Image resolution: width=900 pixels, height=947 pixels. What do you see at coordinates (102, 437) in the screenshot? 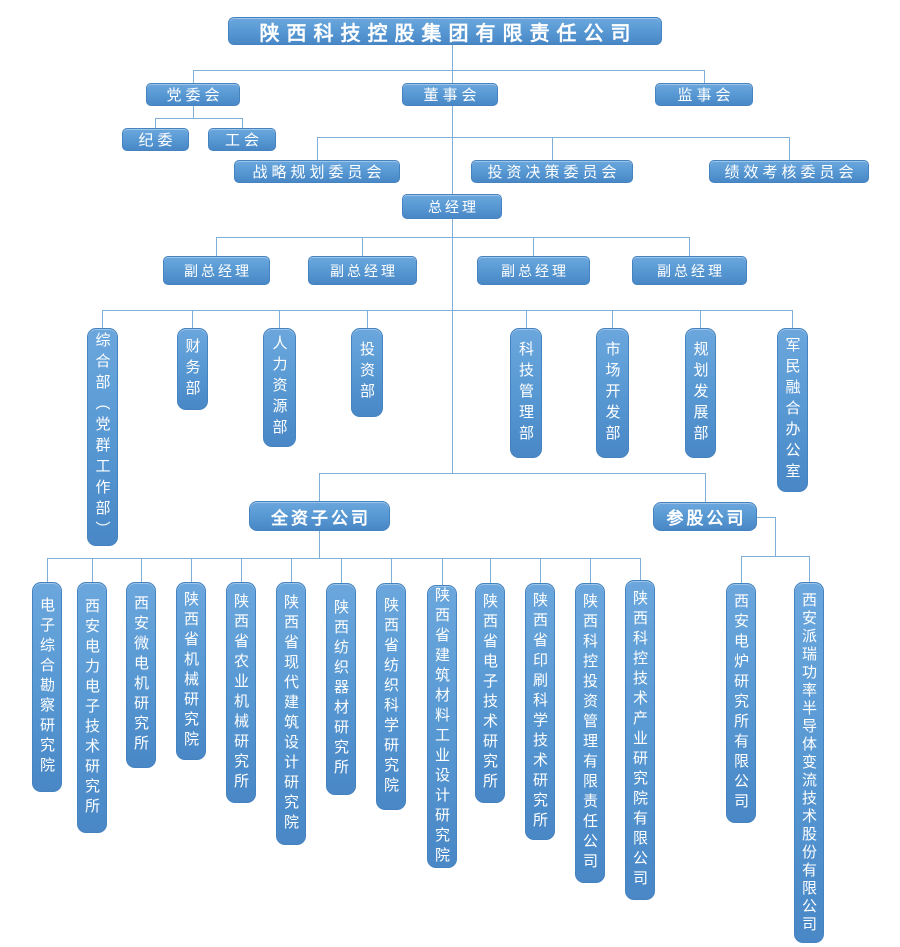
I see `node-dept-general-office: 综合部（党群工作部）` at bounding box center [102, 437].